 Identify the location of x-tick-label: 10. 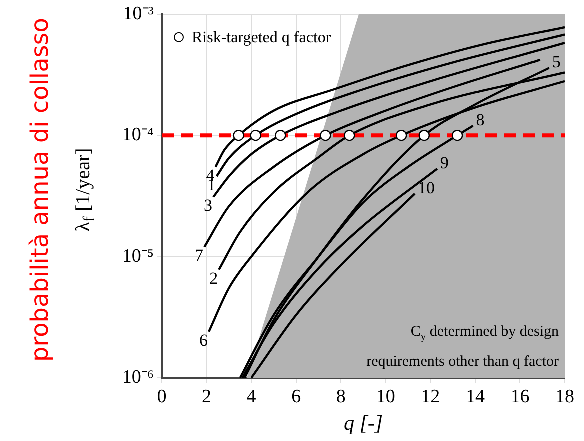
(386, 397).